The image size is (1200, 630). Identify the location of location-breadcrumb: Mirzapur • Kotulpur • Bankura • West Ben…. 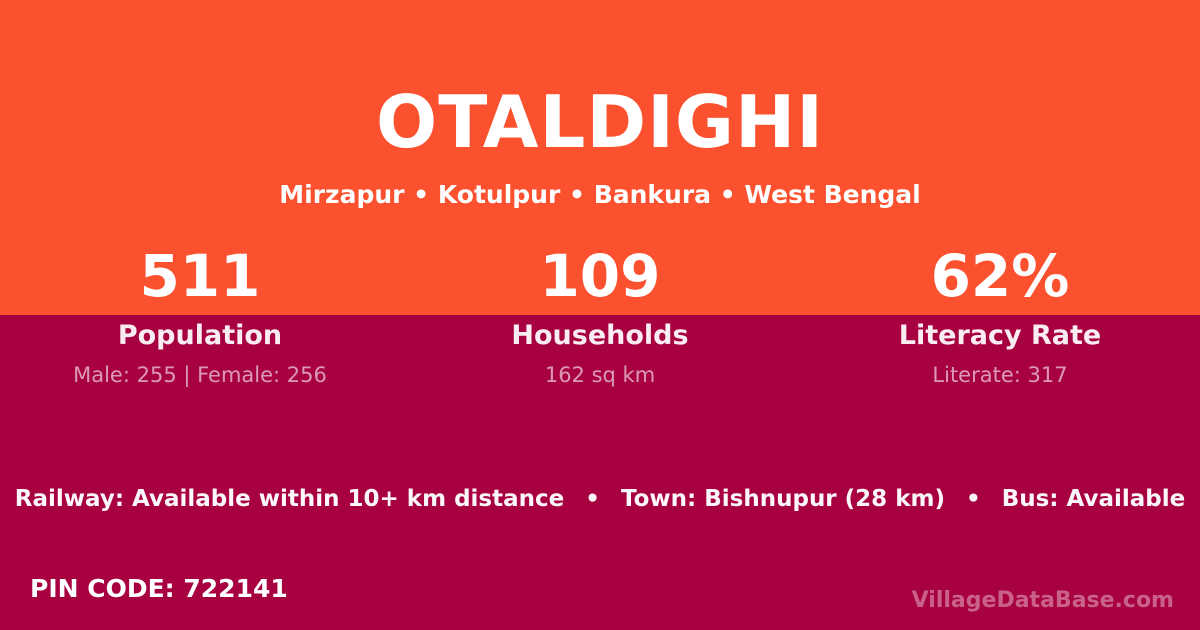
(600, 194).